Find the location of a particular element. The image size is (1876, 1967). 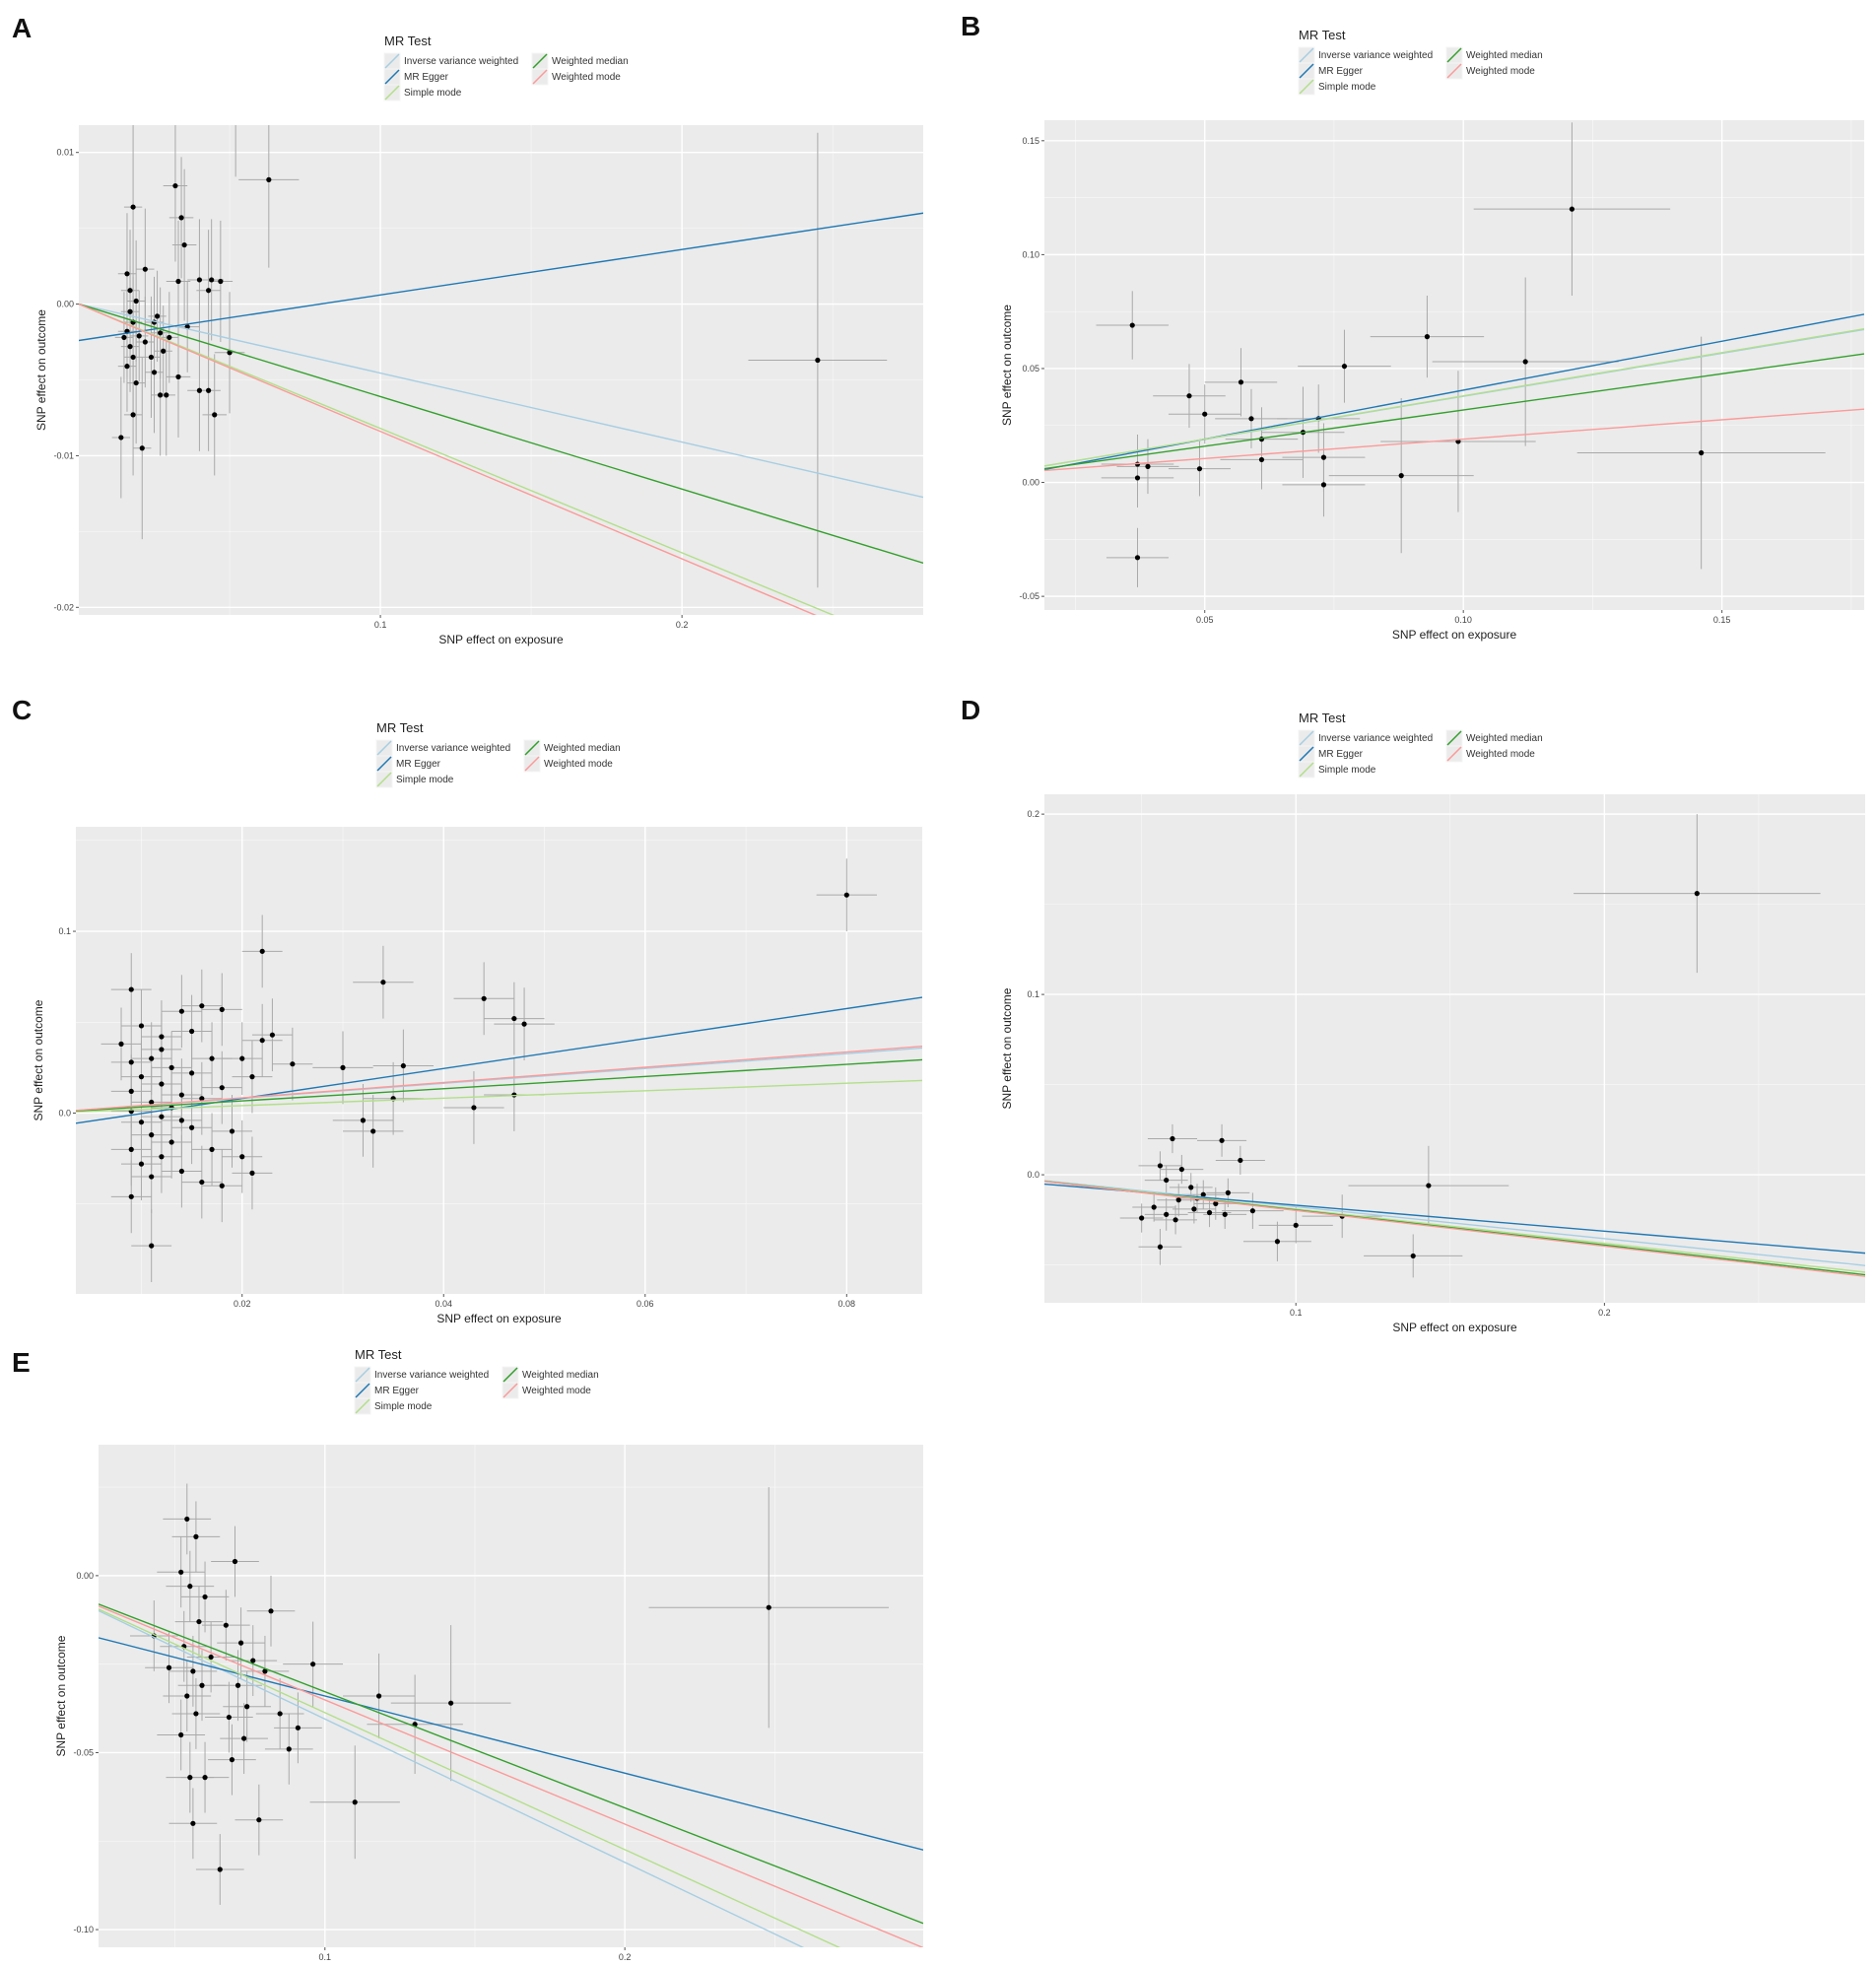

mr-line-simple is located at coordinates (458, 459).